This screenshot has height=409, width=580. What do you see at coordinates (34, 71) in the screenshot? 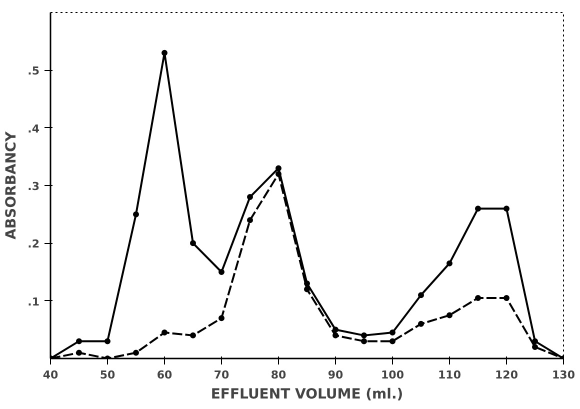
I see `y-tick-label: .5` at bounding box center [34, 71].